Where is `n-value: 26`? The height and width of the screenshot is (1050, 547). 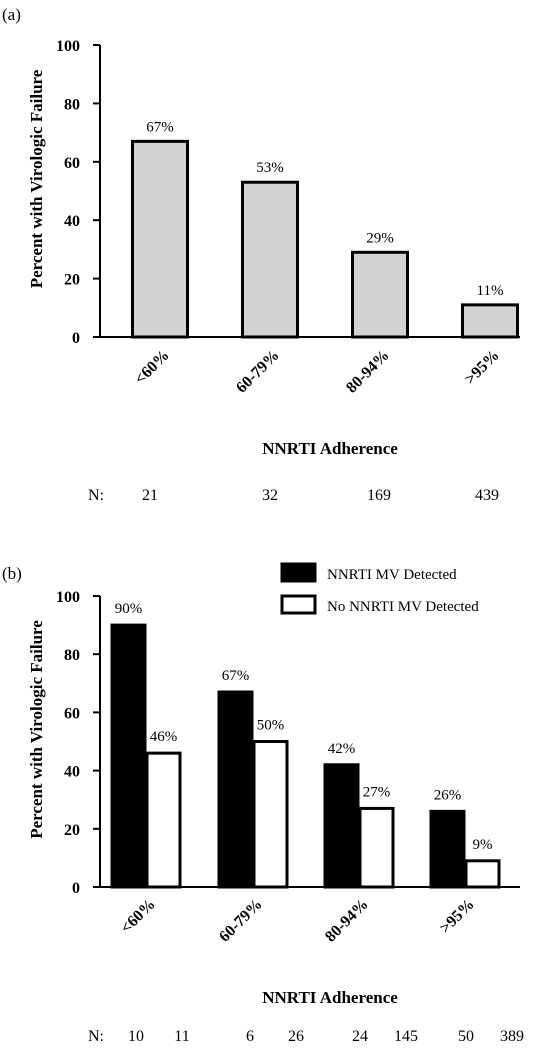 n-value: 26 is located at coordinates (296, 1036).